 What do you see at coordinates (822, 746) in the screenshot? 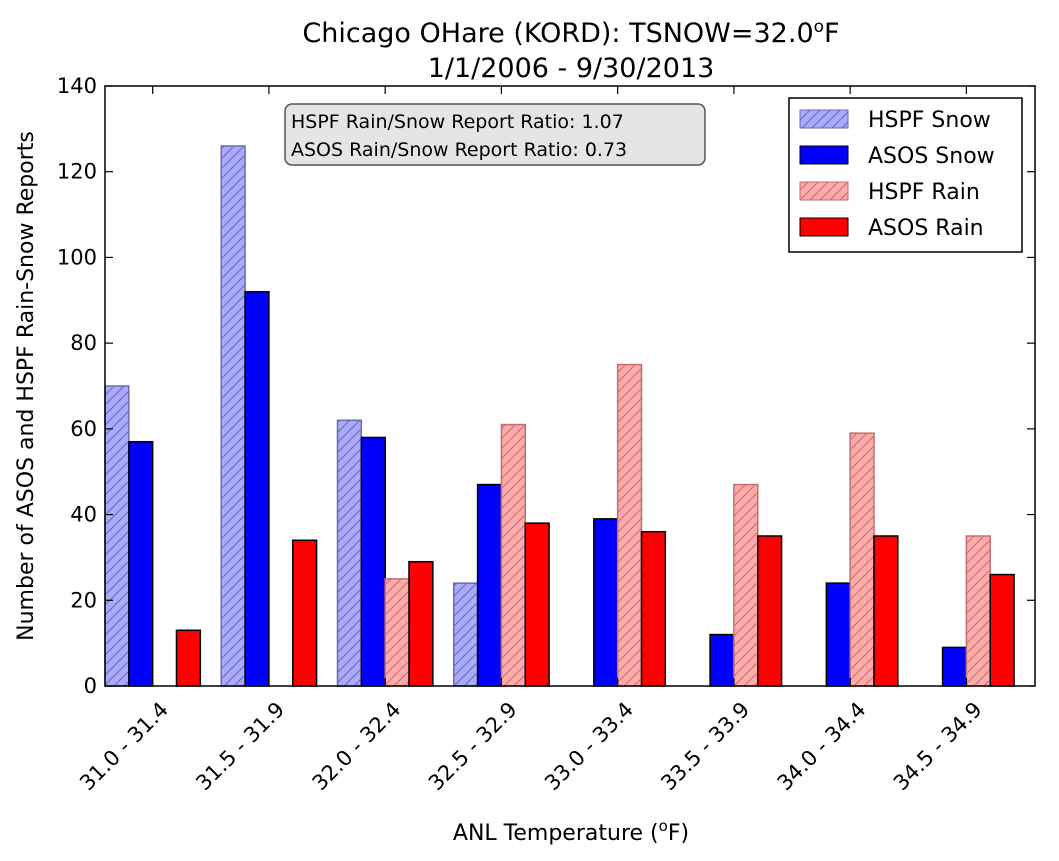
I see `x-tick-label: 34.0 - 34.4` at bounding box center [822, 746].